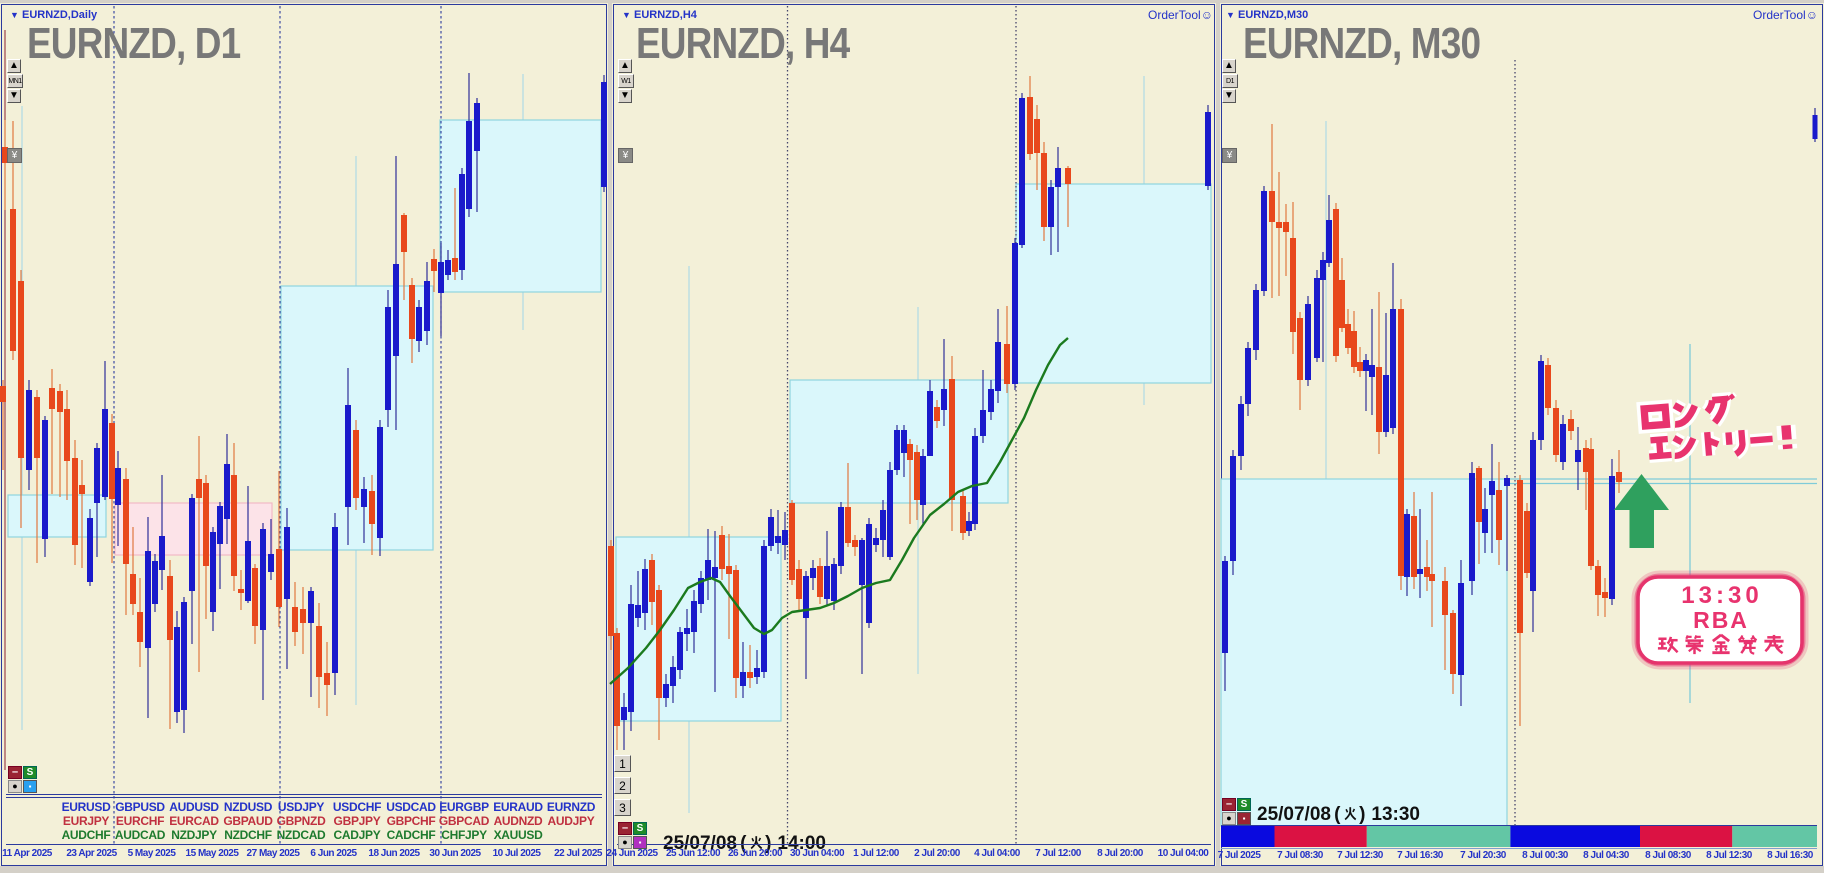  What do you see at coordinates (801, 843) in the screenshot?
I see `svg-text: 14:00` at bounding box center [801, 843].